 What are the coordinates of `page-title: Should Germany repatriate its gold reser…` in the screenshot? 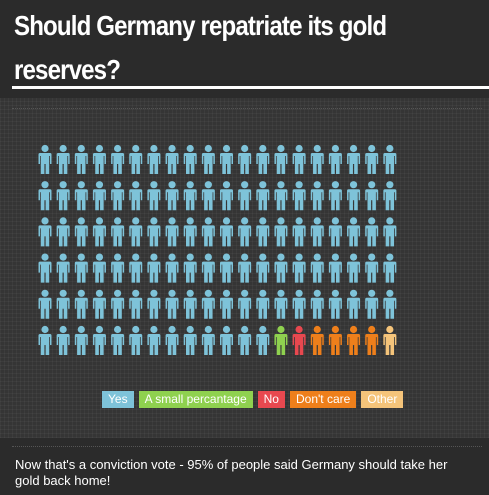 It's located at (216, 48).